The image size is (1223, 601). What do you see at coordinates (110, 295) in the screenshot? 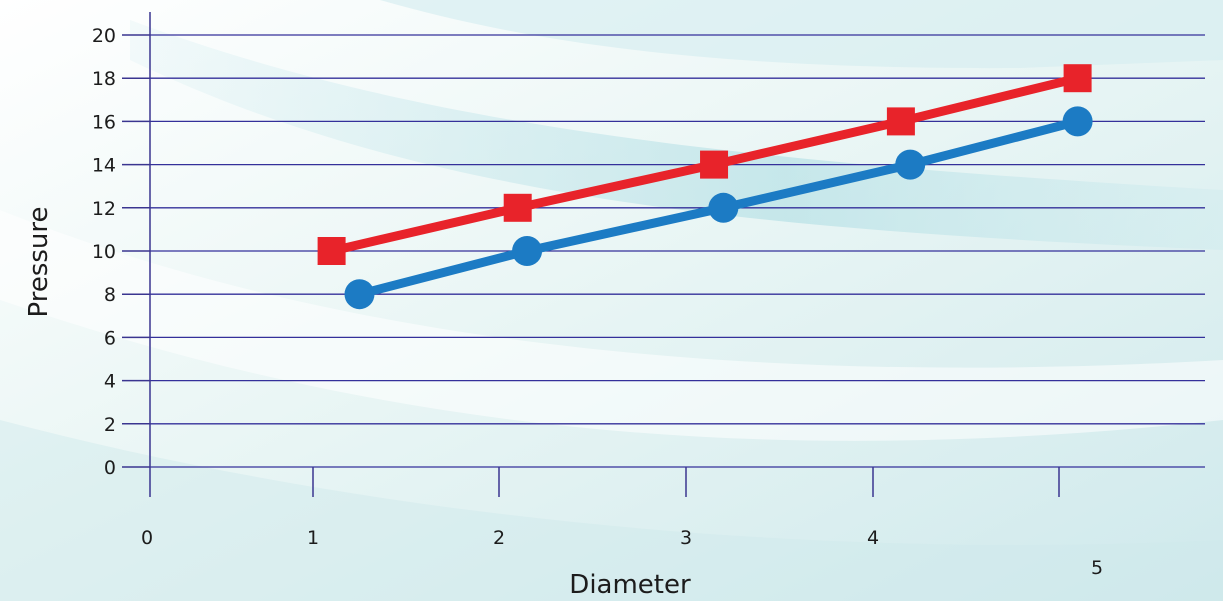
I see `y-tick-label: 8` at bounding box center [110, 295].